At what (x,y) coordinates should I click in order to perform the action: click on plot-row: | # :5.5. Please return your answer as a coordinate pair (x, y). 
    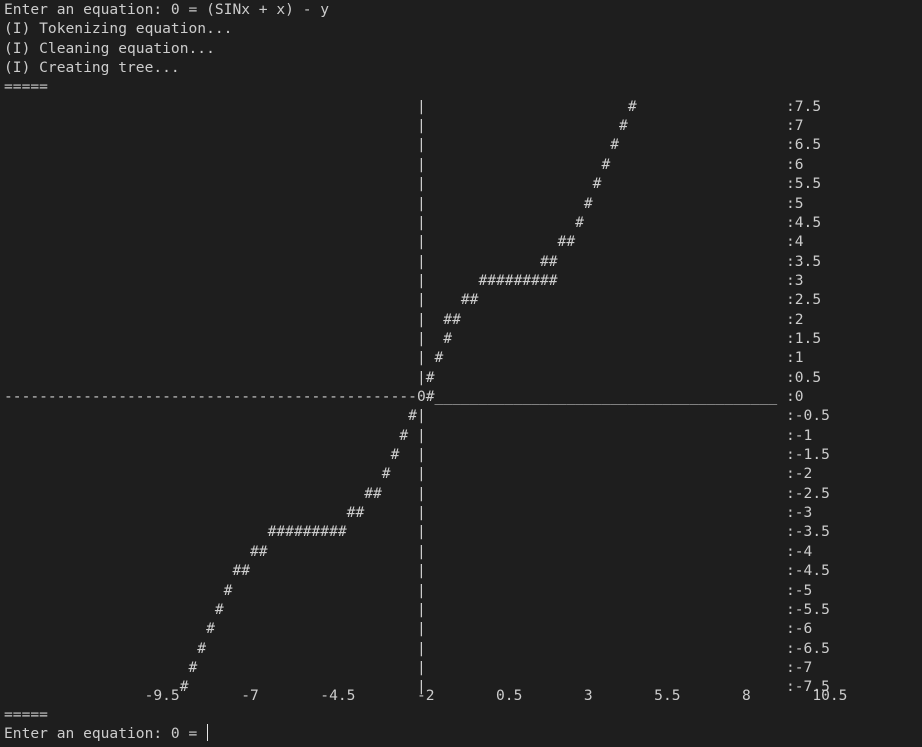
    Looking at the image, I should click on (413, 184).